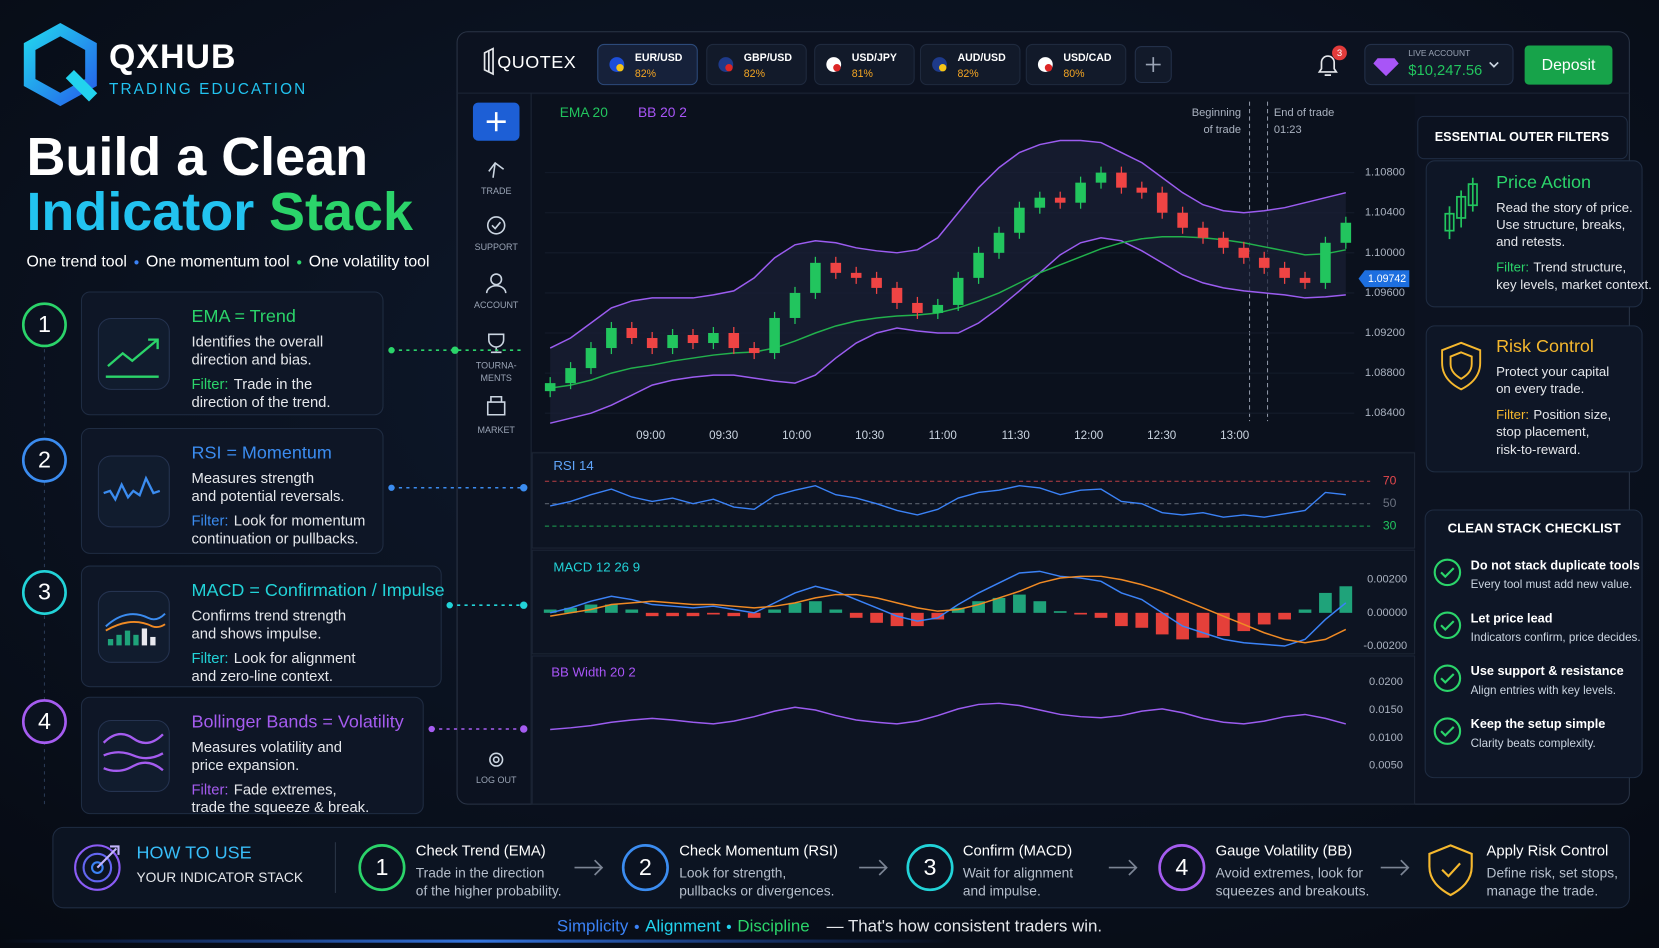 This screenshot has width=1659, height=948. Describe the element at coordinates (132, 358) in the screenshot. I see `trend-icon` at that location.